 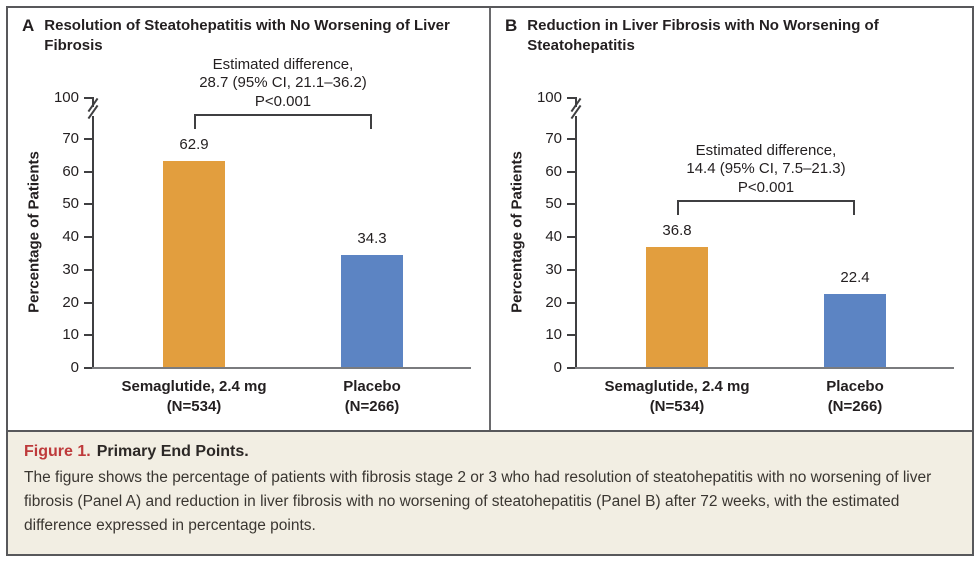 I want to click on bar-value-label: 62.9, so click(x=194, y=144).